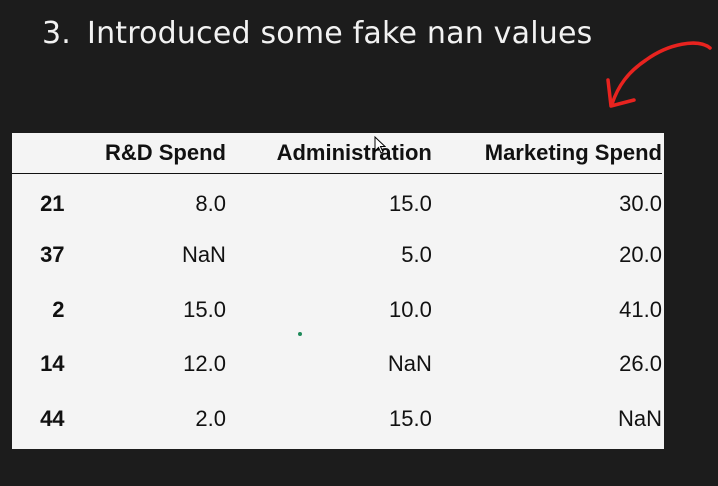  What do you see at coordinates (57, 33) in the screenshot?
I see `slide-number: 3.` at bounding box center [57, 33].